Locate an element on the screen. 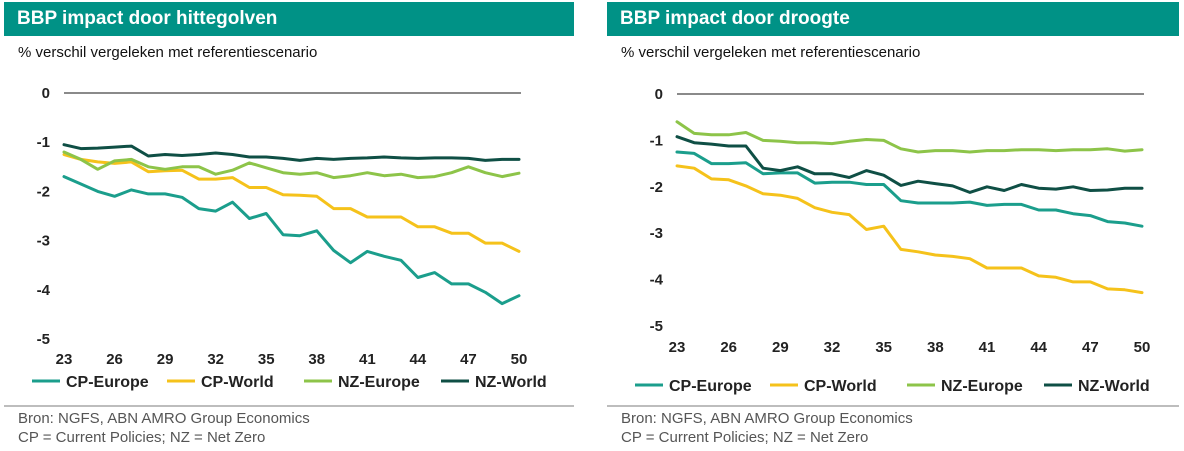 This screenshot has height=451, width=1184. chart-title: BBP impact door droogte is located at coordinates (893, 19).